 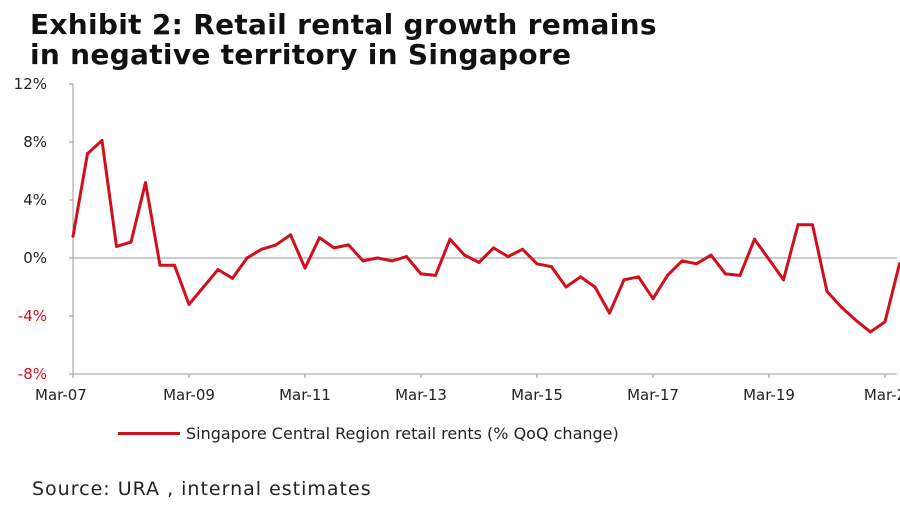 What do you see at coordinates (189, 395) in the screenshot?
I see `x-tick-label: Mar-09` at bounding box center [189, 395].